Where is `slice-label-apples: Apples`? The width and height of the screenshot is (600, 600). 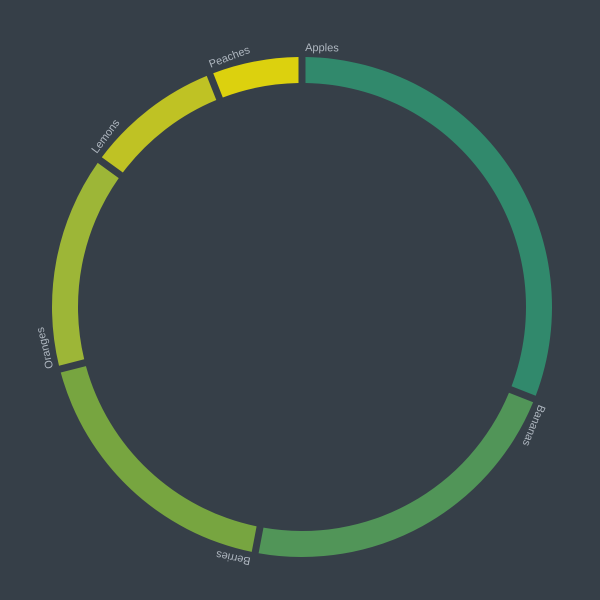 slice-label-apples: Apples is located at coordinates (322, 48).